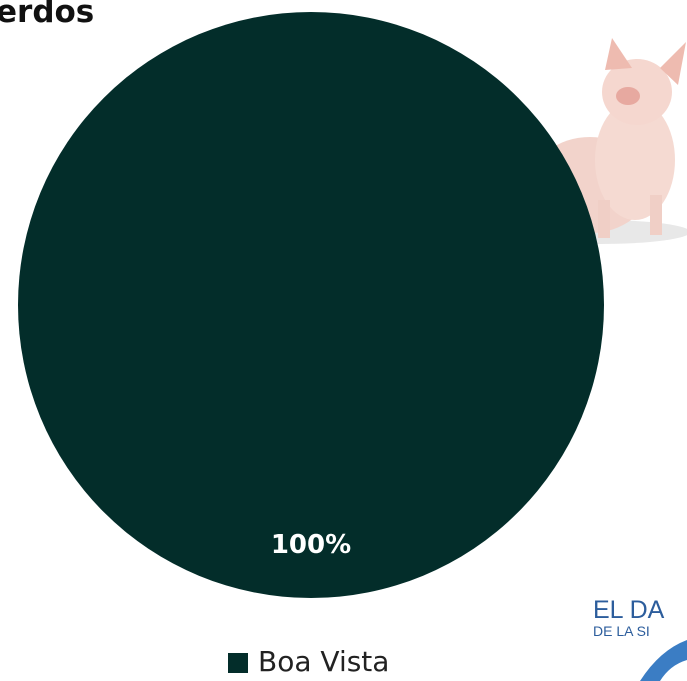  Describe the element at coordinates (629, 610) in the screenshot. I see `logo-line1: EL DA` at that location.